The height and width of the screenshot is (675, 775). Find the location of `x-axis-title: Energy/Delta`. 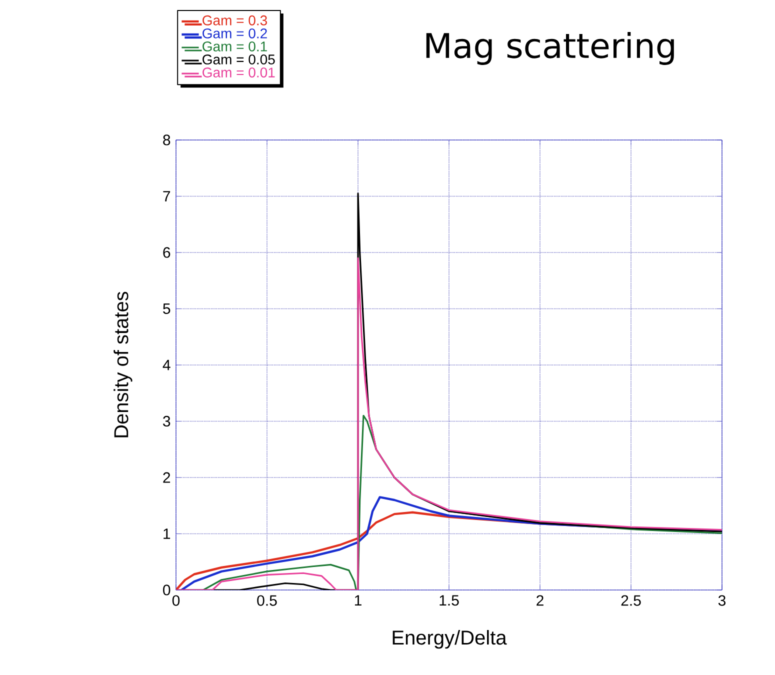

x-axis-title: Energy/Delta is located at coordinates (449, 639).